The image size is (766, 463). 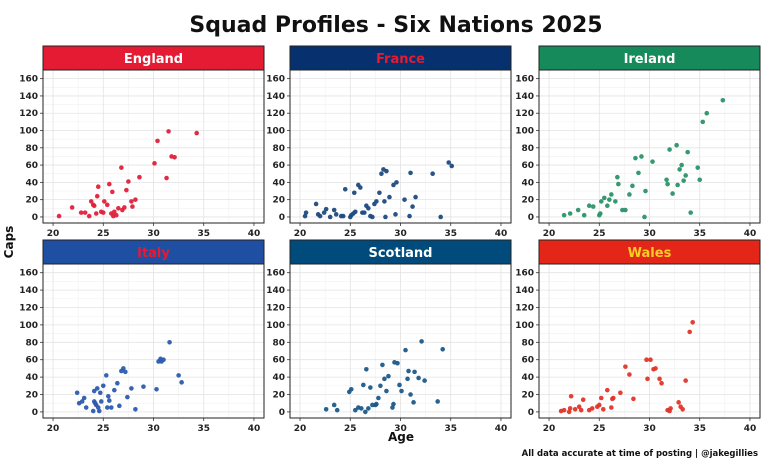 I want to click on chart-title: Squad Profiles - Six Nations 2025, so click(x=395, y=25).